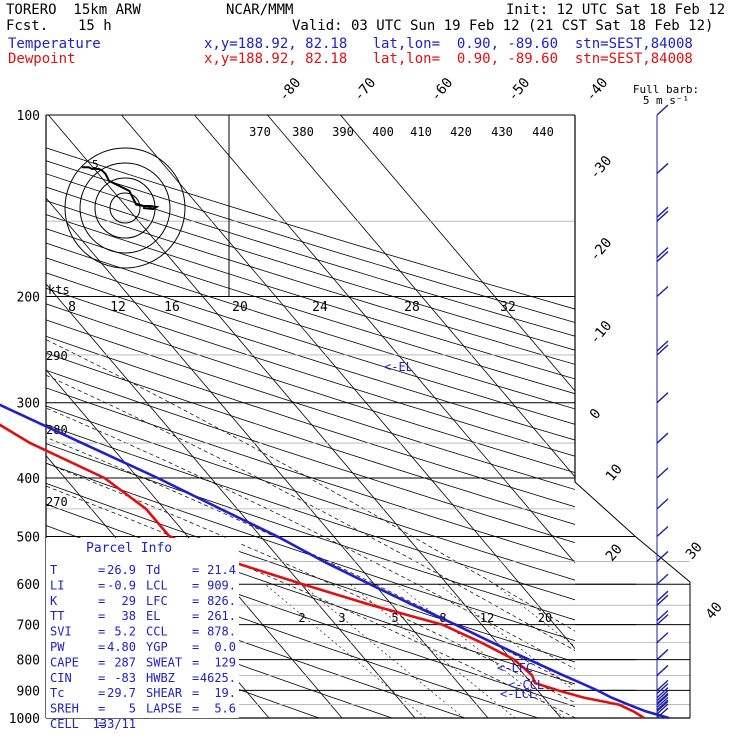 Image resolution: width=740 pixels, height=740 pixels. What do you see at coordinates (502, 132) in the screenshot?
I see `theta-e-label: 430` at bounding box center [502, 132].